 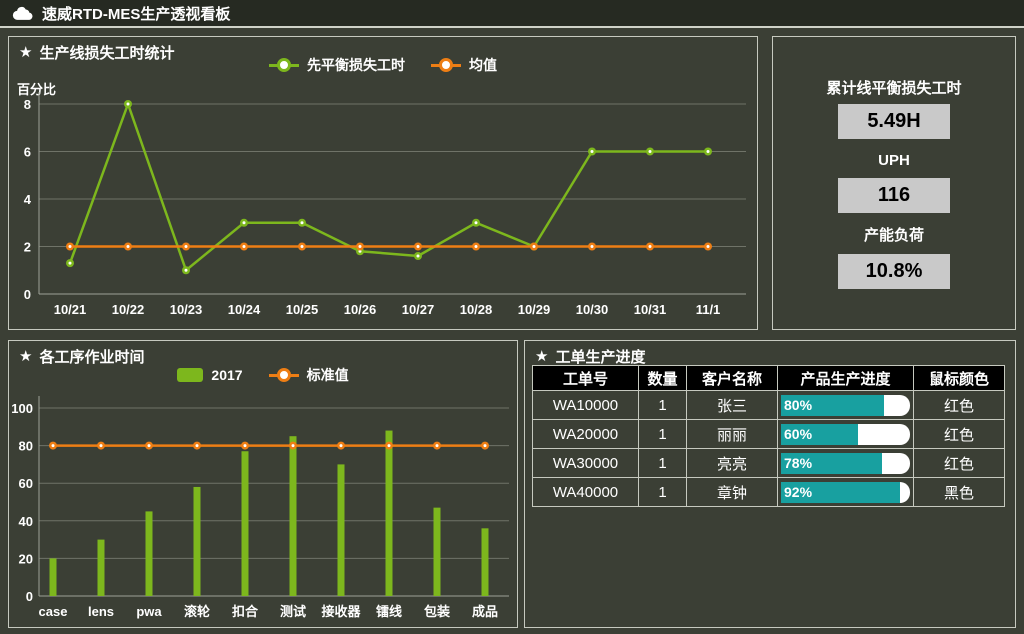 I want to click on svg-text: 10/25, so click(x=302, y=309).